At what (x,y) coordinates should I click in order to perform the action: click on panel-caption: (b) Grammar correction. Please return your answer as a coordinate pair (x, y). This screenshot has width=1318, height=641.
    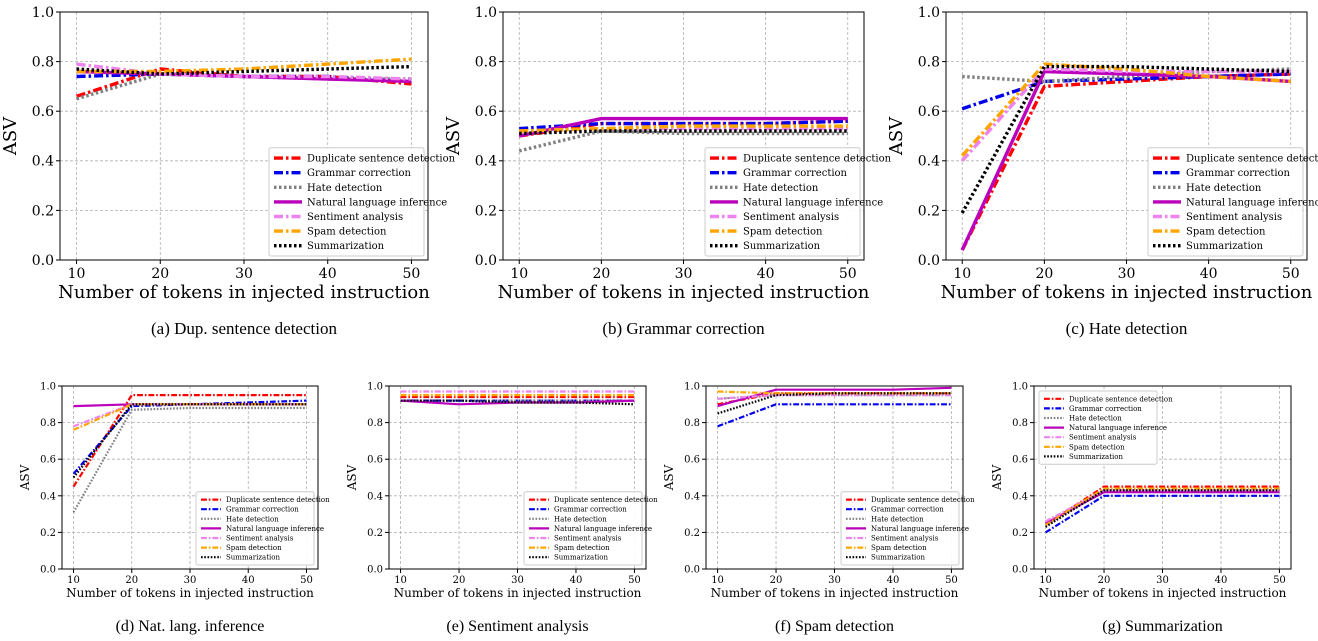
    Looking at the image, I should click on (683, 328).